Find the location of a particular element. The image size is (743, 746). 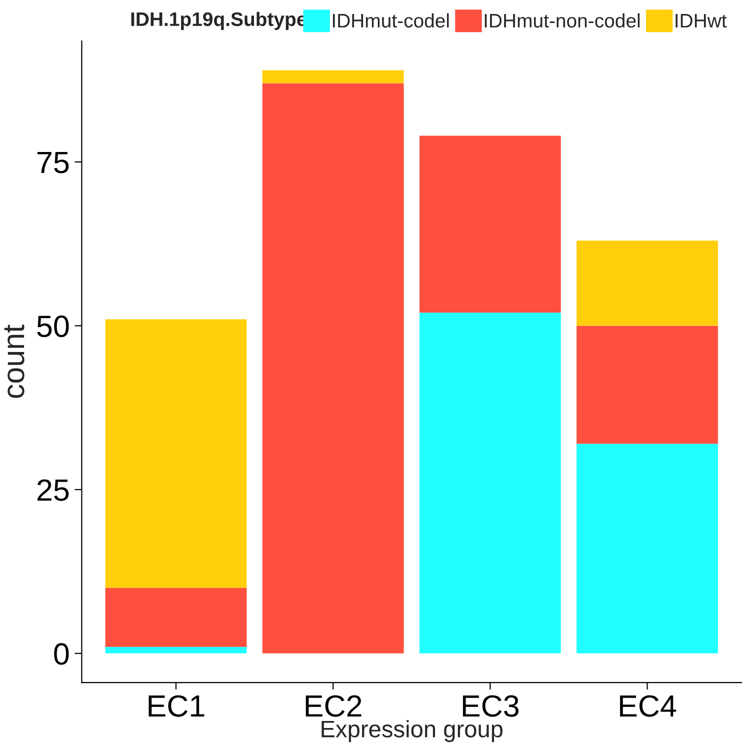

y-tick-label: 25 is located at coordinates (53, 490).